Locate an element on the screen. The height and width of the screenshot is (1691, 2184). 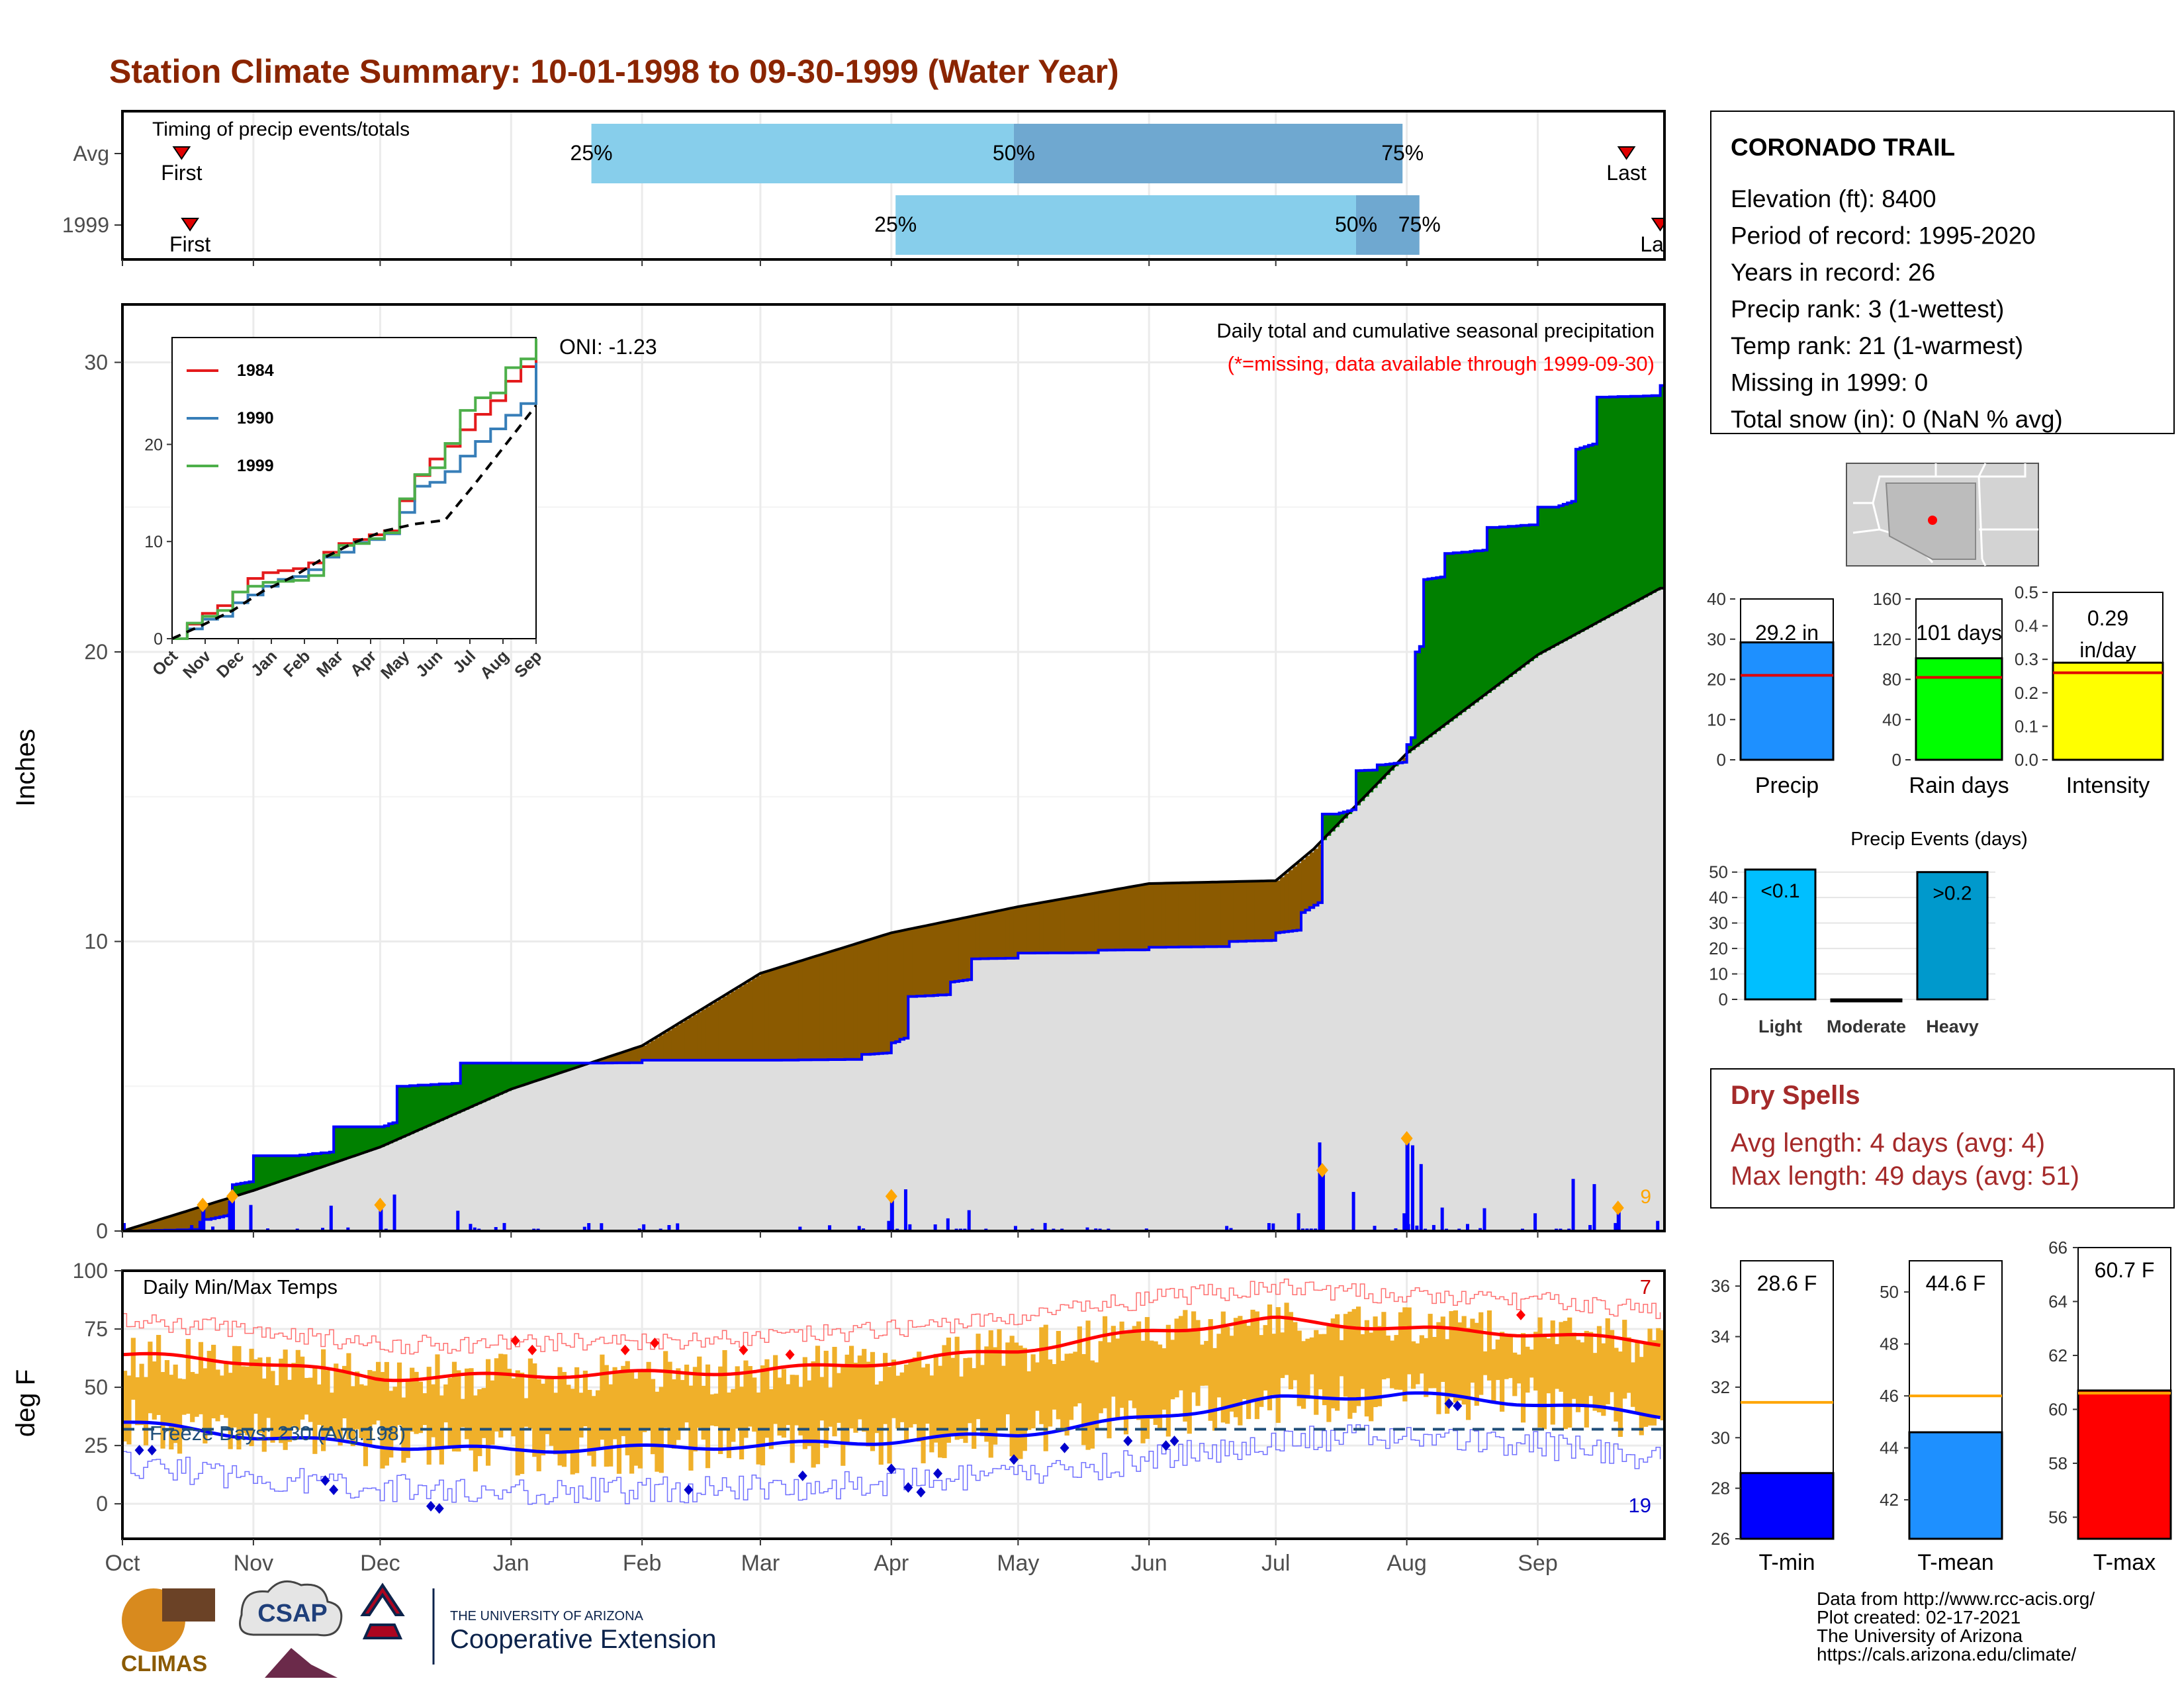
temp-summary-y-tick-label: 26 is located at coordinates (1720, 1539).